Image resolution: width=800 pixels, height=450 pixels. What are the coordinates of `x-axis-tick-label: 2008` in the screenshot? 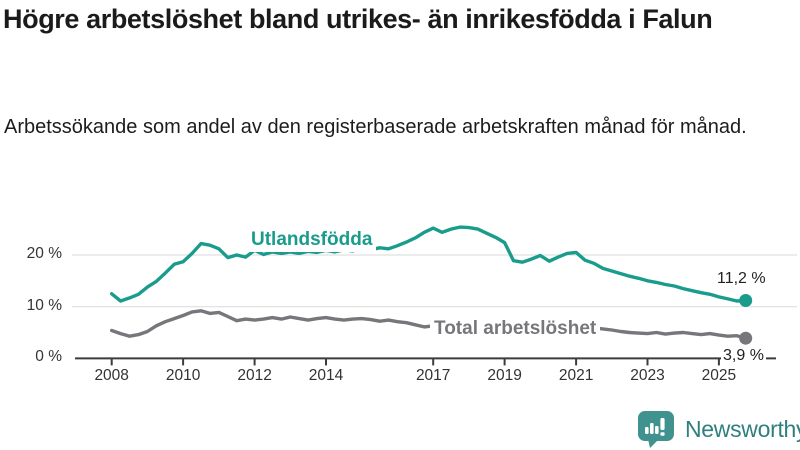 It's located at (111, 375).